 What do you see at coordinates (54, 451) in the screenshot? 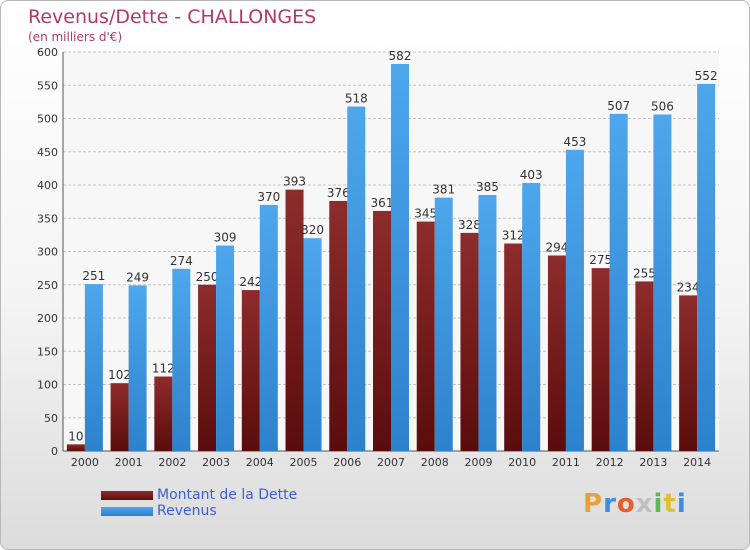
I see `y-tick-label: 0` at bounding box center [54, 451].